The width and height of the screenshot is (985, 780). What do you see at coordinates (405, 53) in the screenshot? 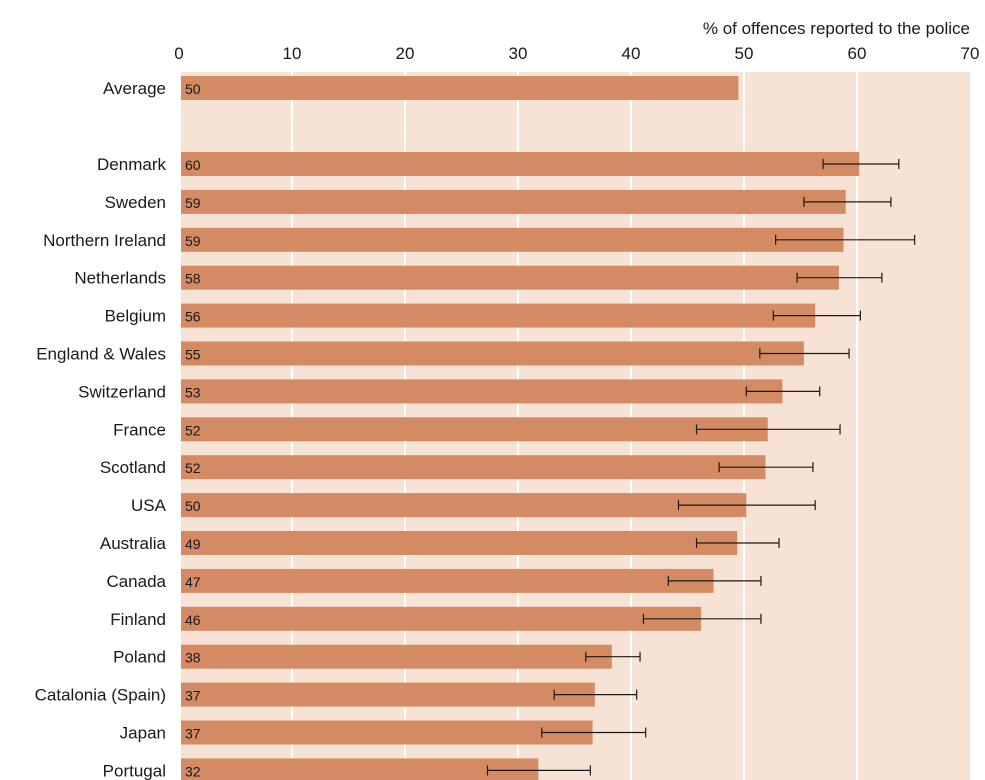
I see `x-tick-label: 20` at bounding box center [405, 53].